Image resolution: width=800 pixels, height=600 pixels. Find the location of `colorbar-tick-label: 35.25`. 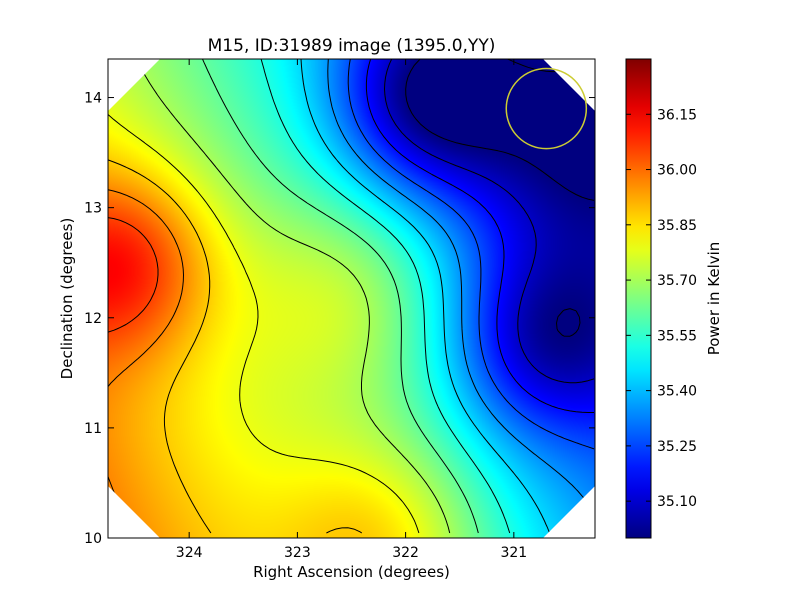

colorbar-tick-label: 35.25 is located at coordinates (677, 447).